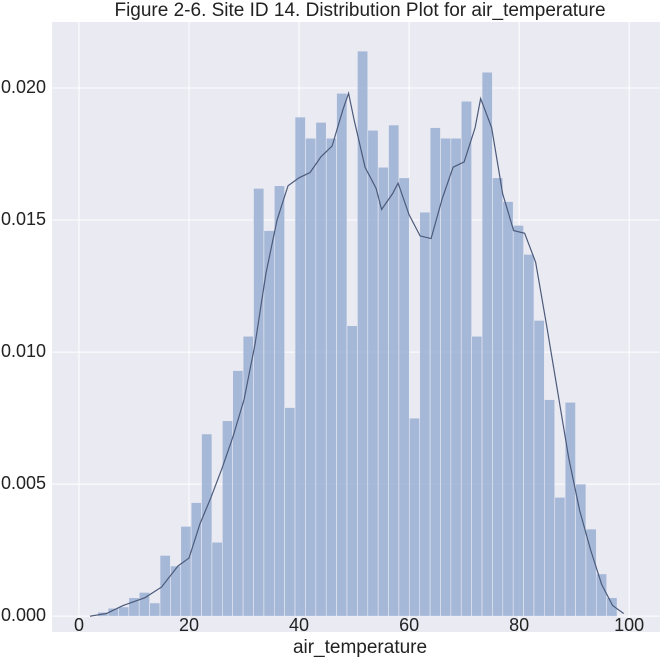  I want to click on y-tick-label: 0.000, so click(23, 615).